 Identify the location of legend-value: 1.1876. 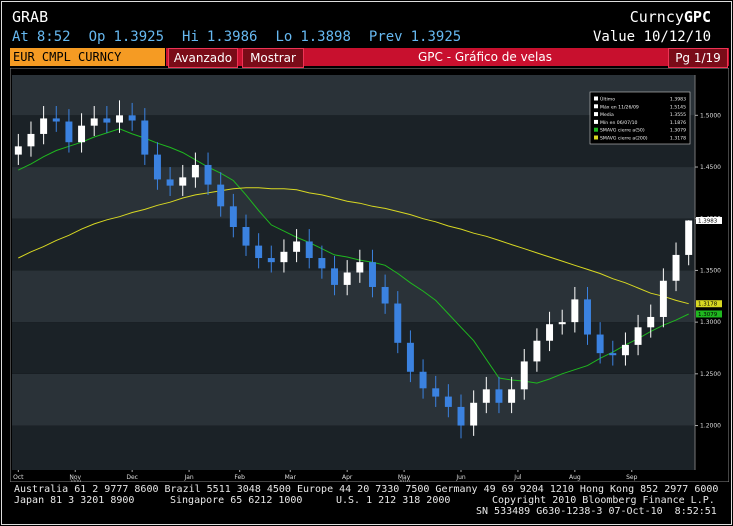
(678, 123).